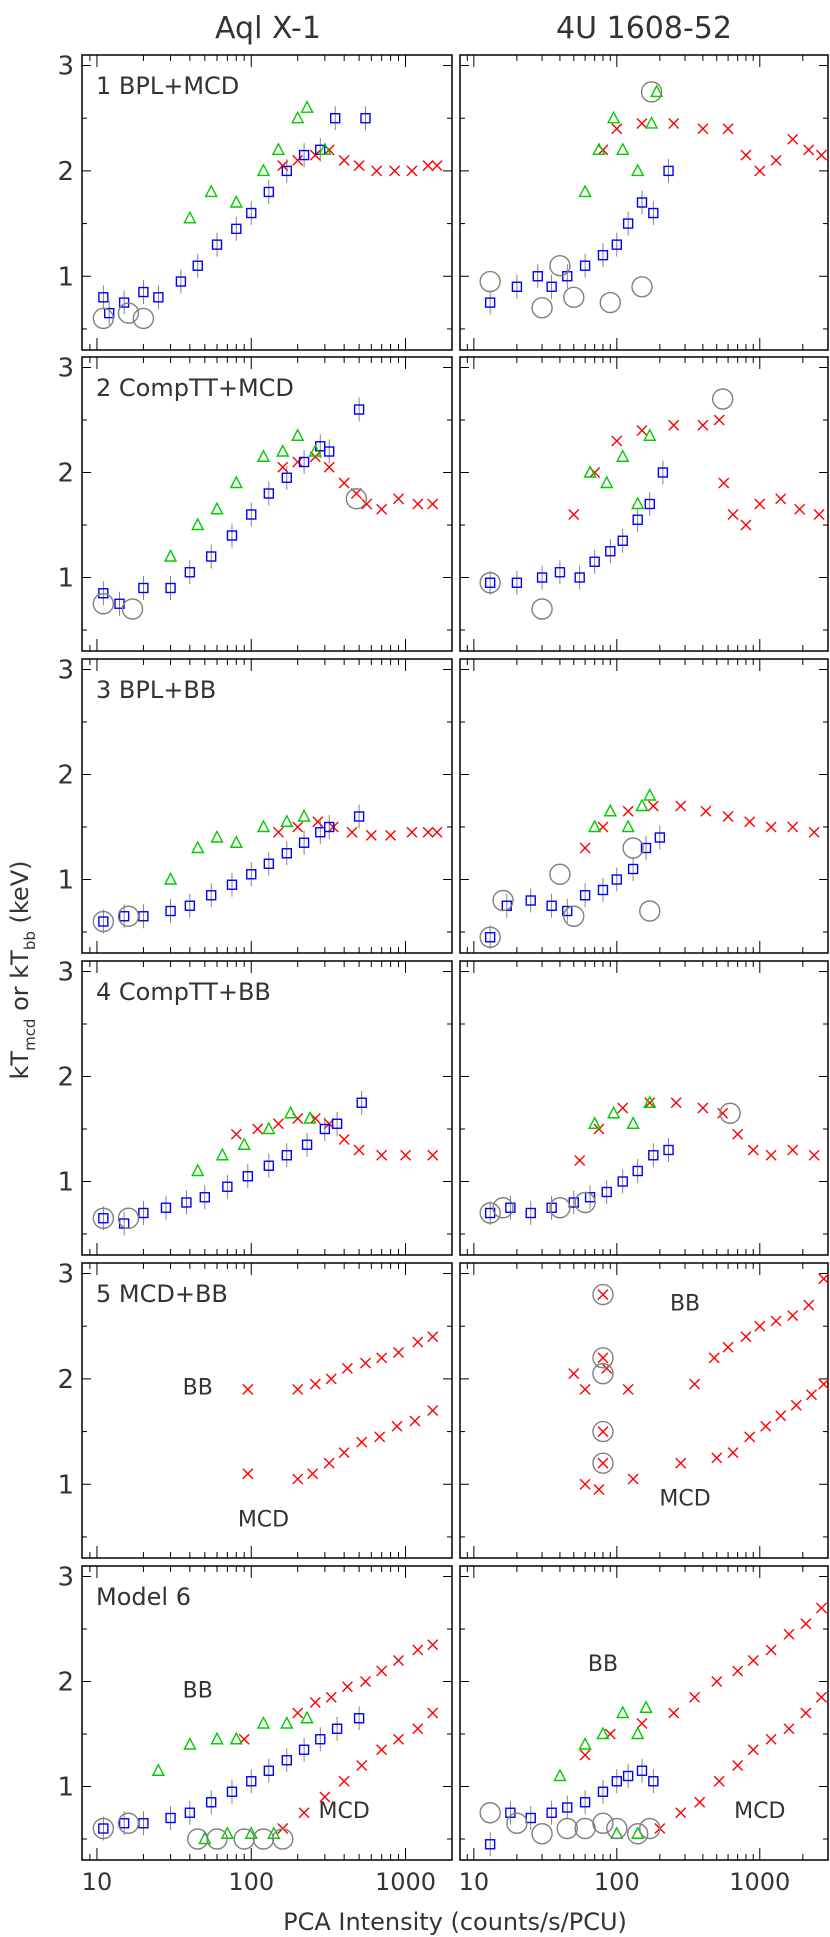 The image size is (830, 1937). I want to click on panel-label: 3 BPL+BB, so click(156, 690).